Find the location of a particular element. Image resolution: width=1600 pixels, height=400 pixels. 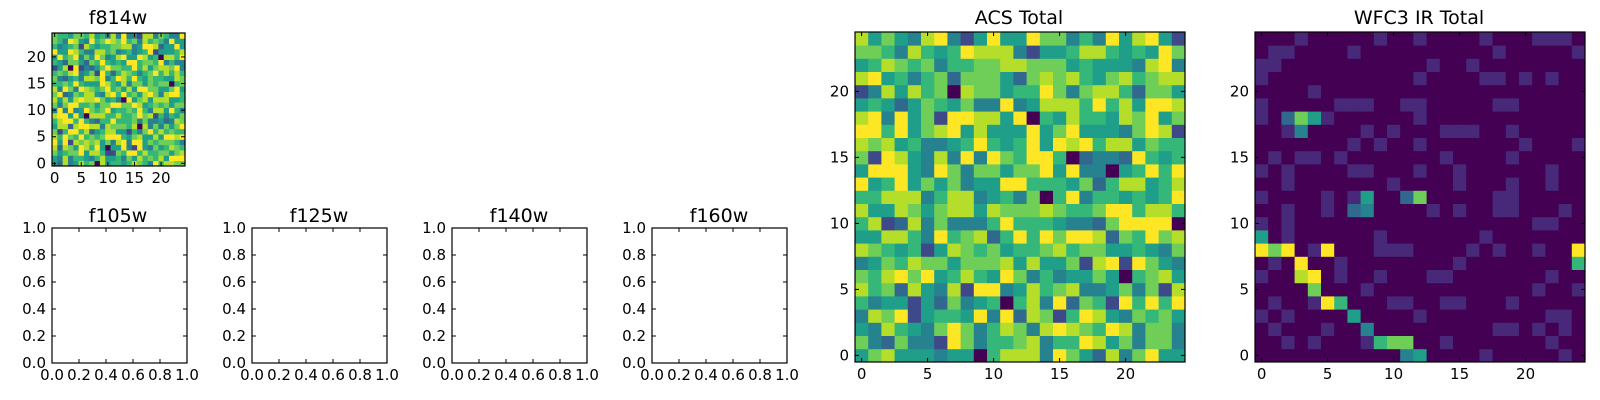

y-tick-label: 10 is located at coordinates (36, 110).